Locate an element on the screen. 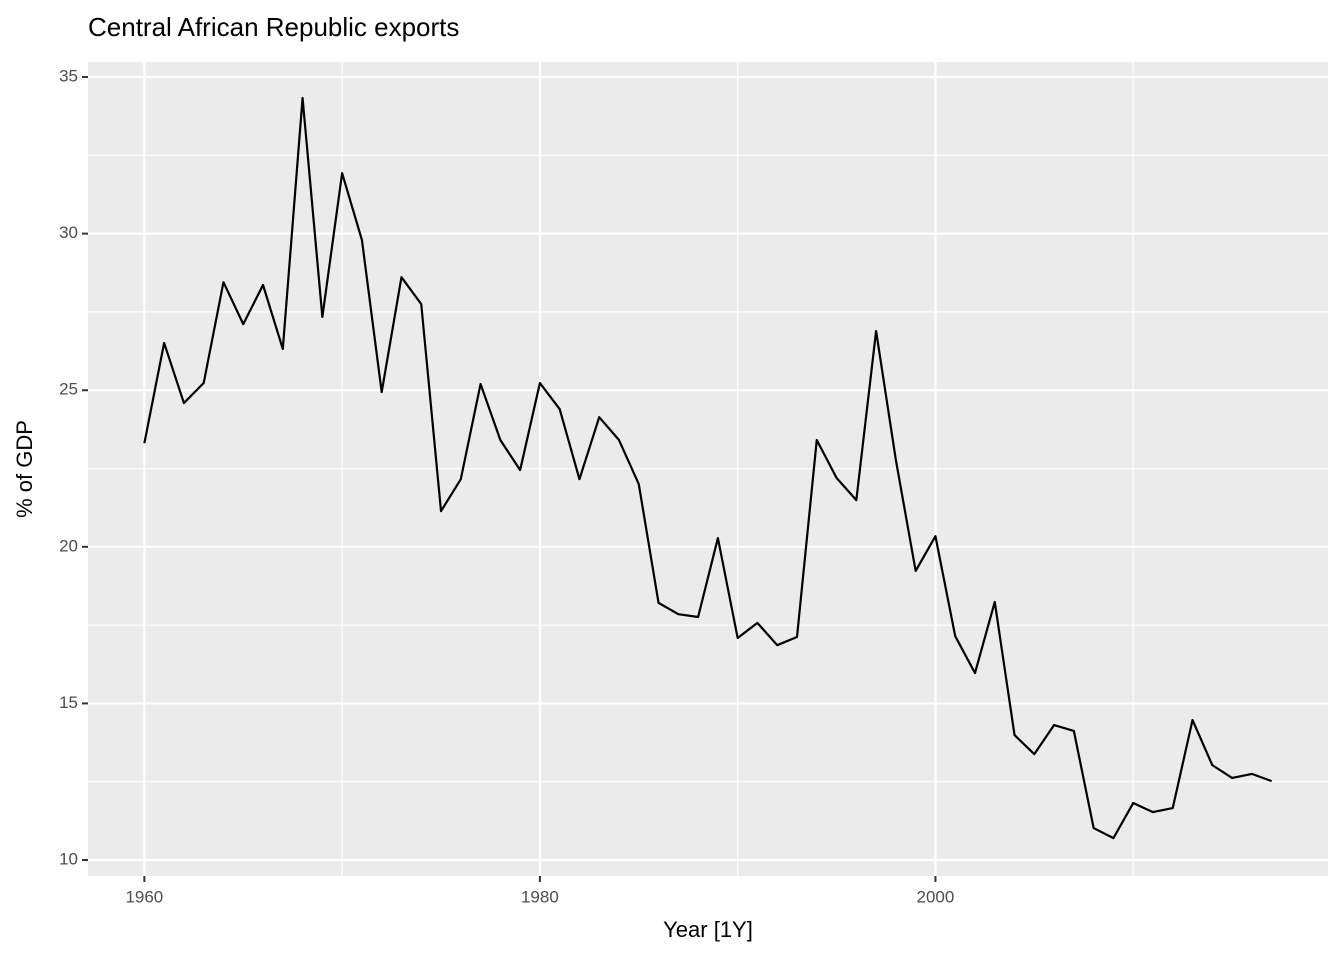 The width and height of the screenshot is (1344, 960). y-axis-title: % of GDP is located at coordinates (24, 469).